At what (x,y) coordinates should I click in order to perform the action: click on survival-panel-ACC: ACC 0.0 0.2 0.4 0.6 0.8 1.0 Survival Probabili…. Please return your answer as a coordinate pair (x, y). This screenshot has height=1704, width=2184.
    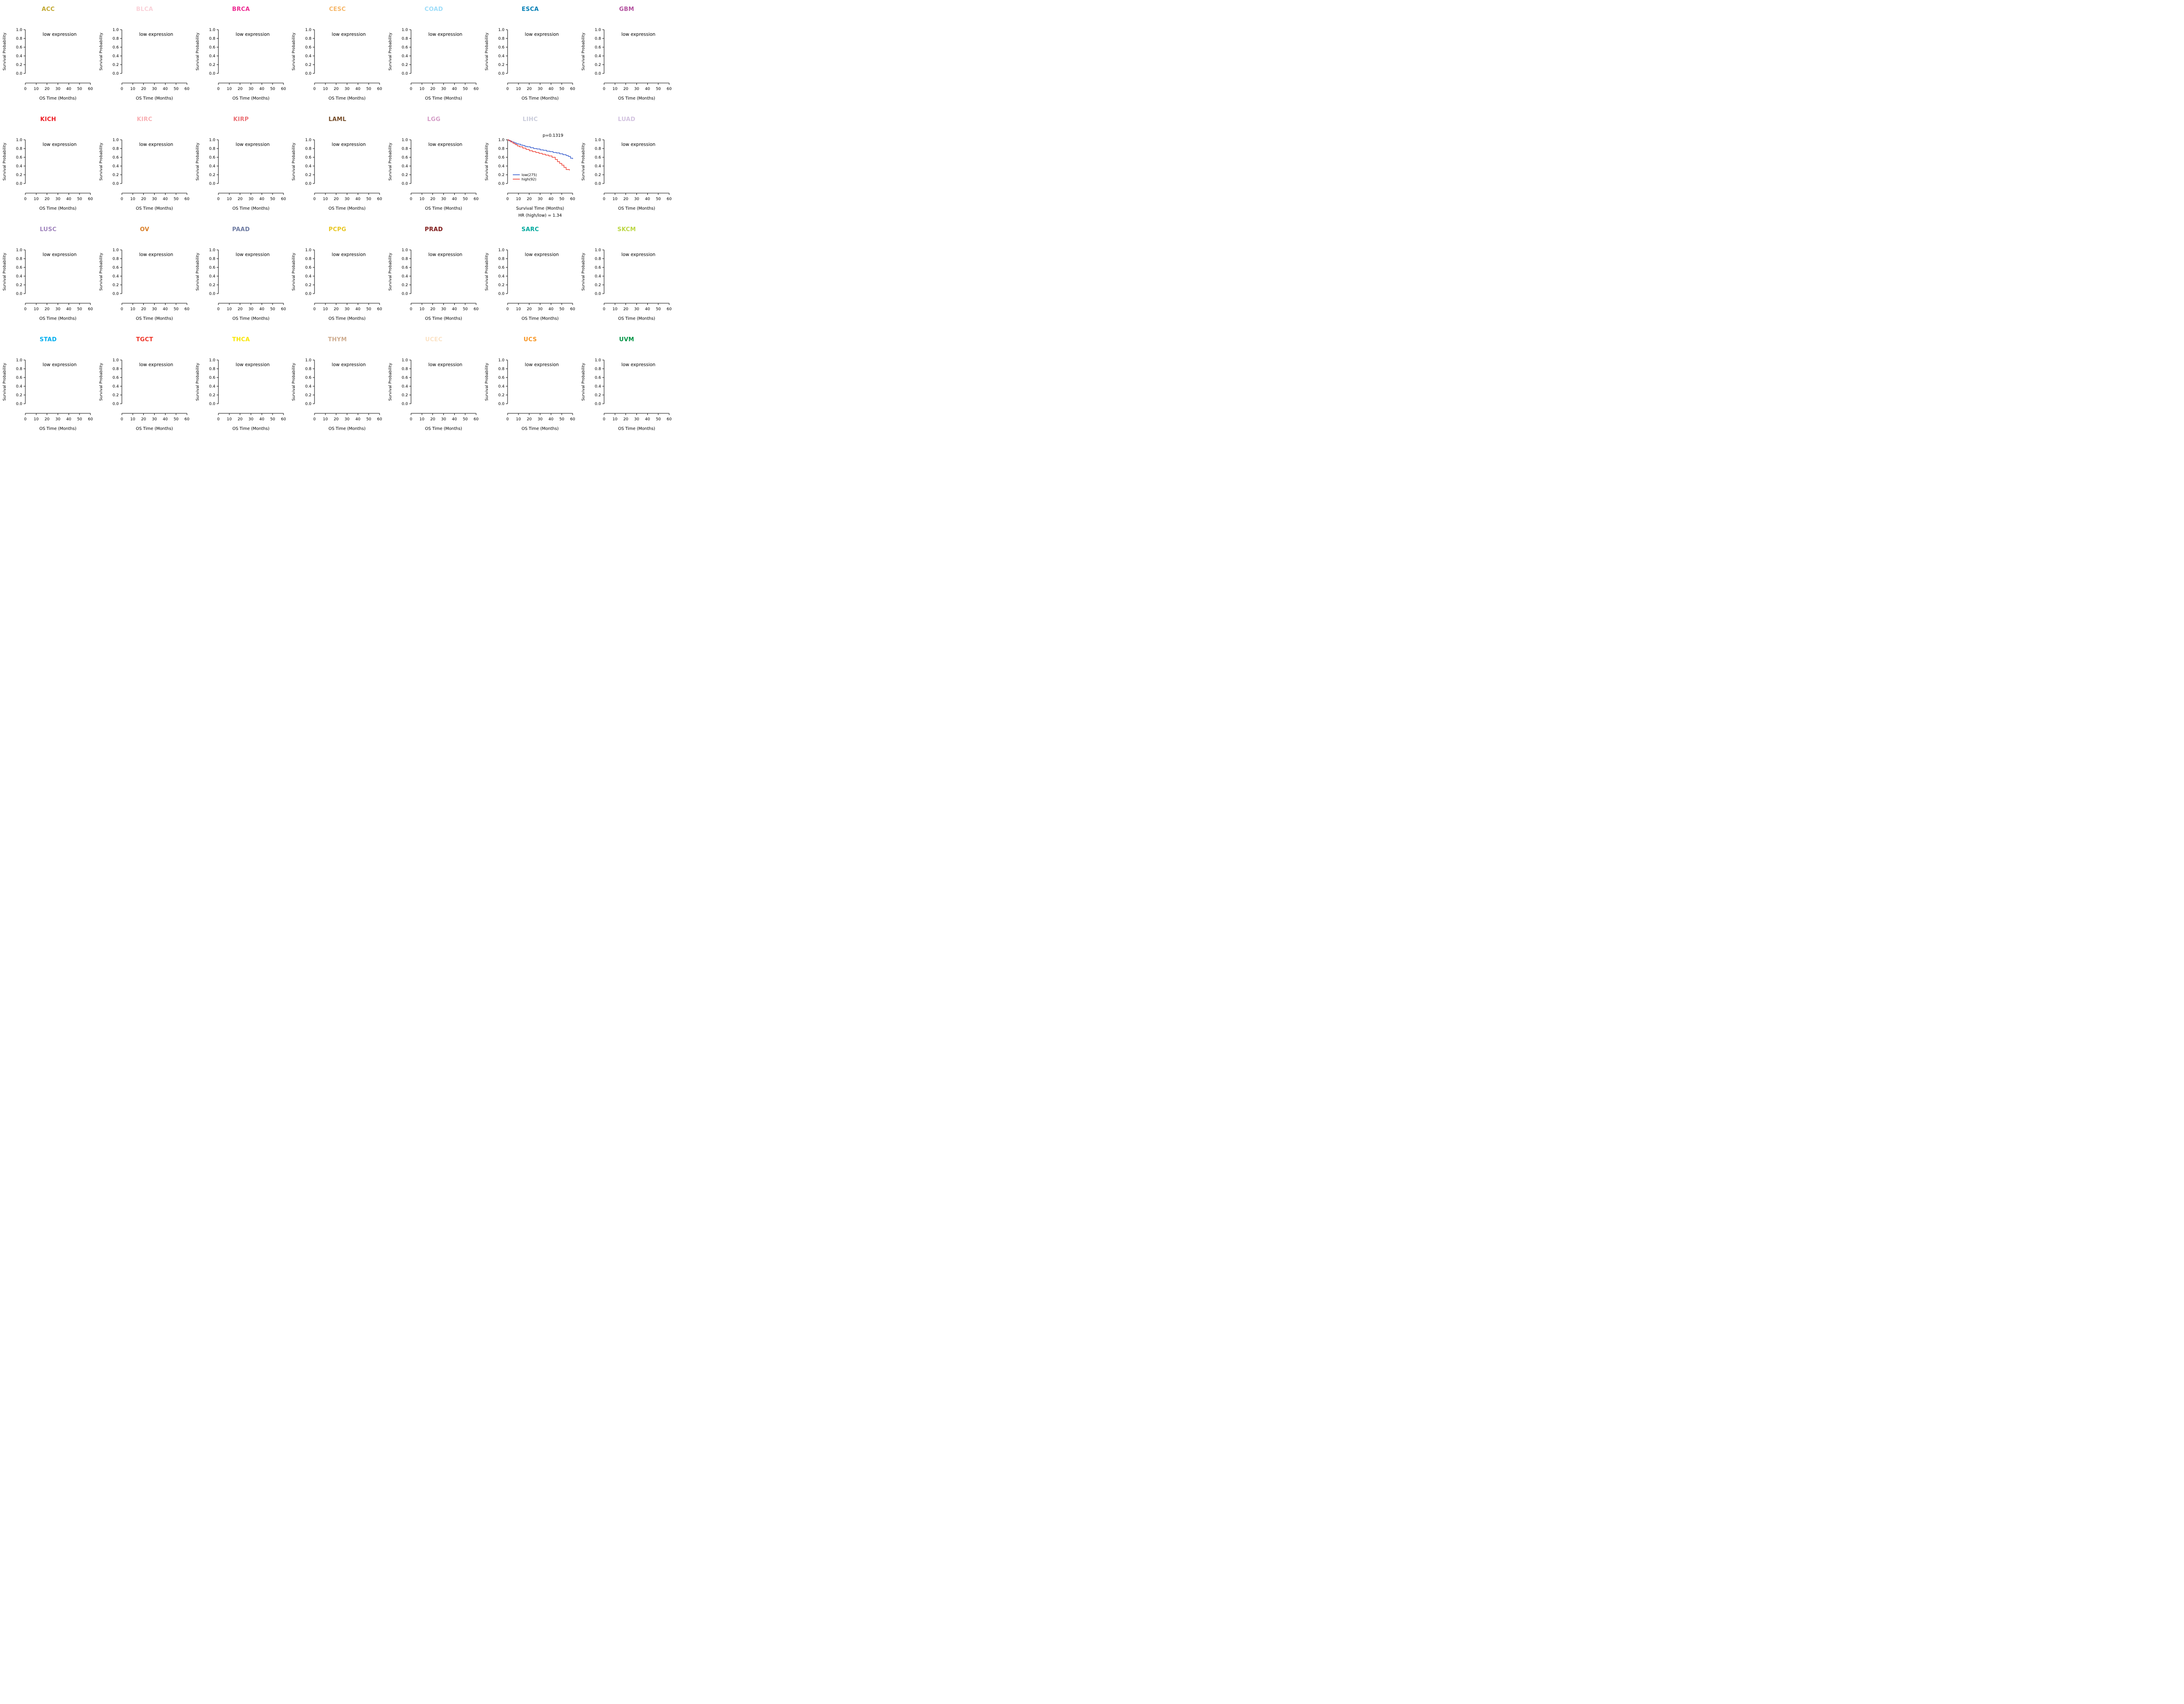
    Looking at the image, I should click on (48, 57).